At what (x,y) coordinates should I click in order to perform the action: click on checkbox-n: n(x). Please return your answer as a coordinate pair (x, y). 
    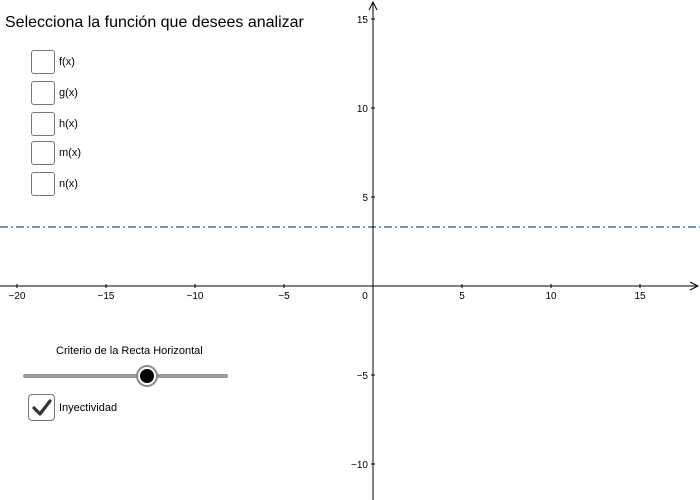
    Looking at the image, I should click on (54, 184).